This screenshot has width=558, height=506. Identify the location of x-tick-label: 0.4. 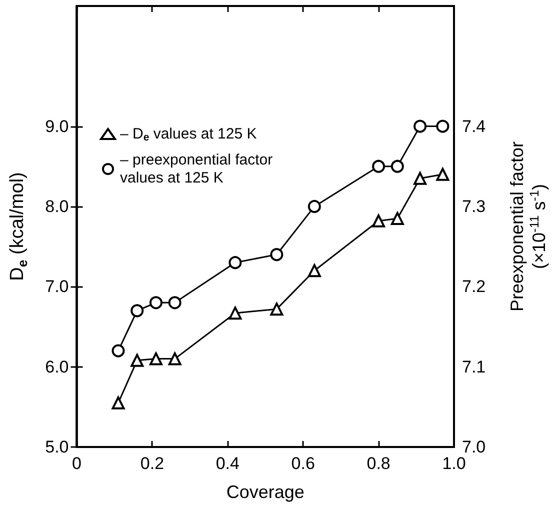
(228, 463).